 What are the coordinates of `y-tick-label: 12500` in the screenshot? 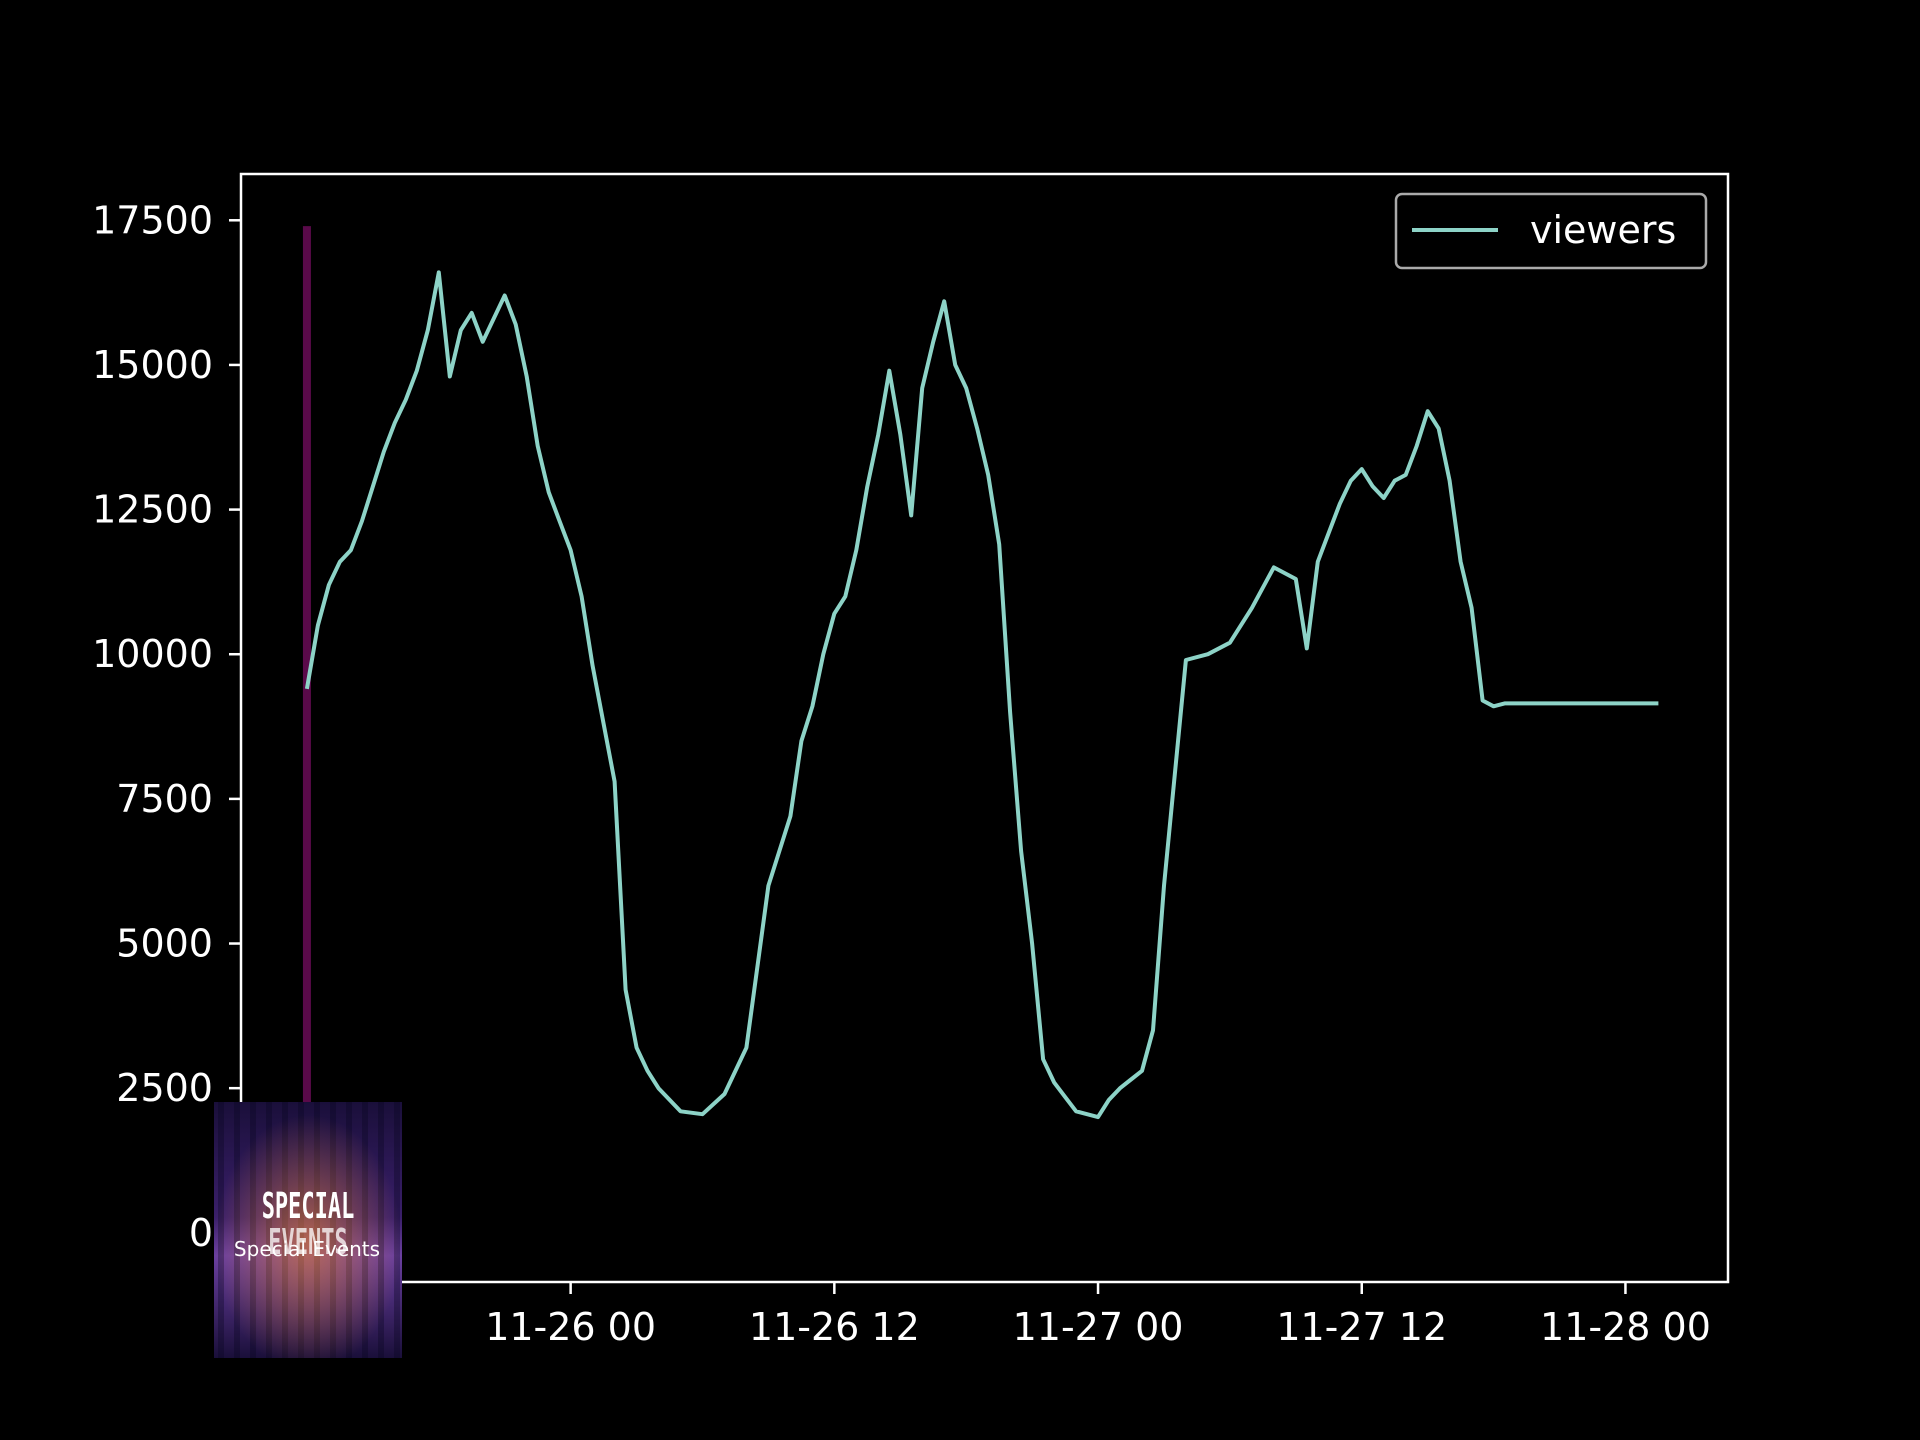 It's located at (152, 510).